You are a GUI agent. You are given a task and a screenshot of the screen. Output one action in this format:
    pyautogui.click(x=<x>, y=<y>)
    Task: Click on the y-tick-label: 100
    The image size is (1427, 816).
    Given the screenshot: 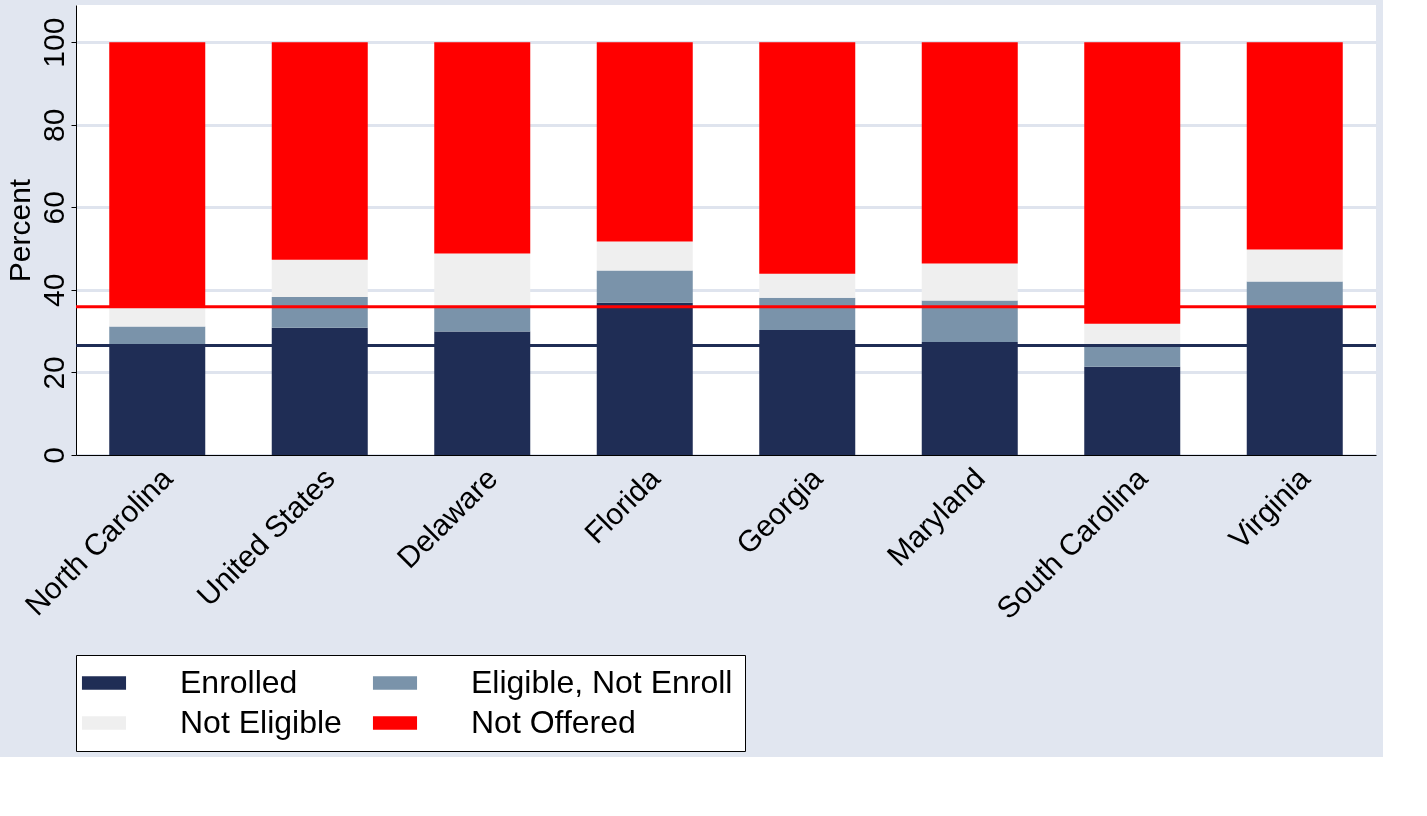 What is the action you would take?
    pyautogui.click(x=53, y=42)
    